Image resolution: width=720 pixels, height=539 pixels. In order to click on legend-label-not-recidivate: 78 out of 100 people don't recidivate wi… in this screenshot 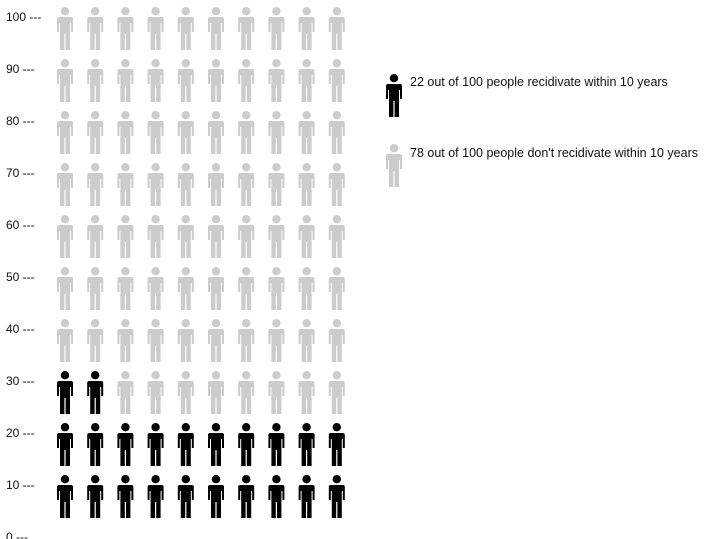, I will do `click(554, 153)`.